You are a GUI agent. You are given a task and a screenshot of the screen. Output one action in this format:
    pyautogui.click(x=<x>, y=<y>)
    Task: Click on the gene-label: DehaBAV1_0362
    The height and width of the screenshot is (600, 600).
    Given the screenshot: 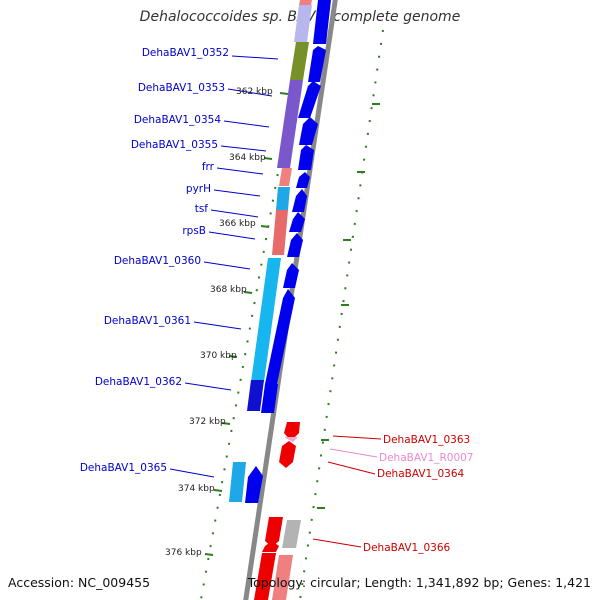 What is the action you would take?
    pyautogui.click(x=138, y=382)
    